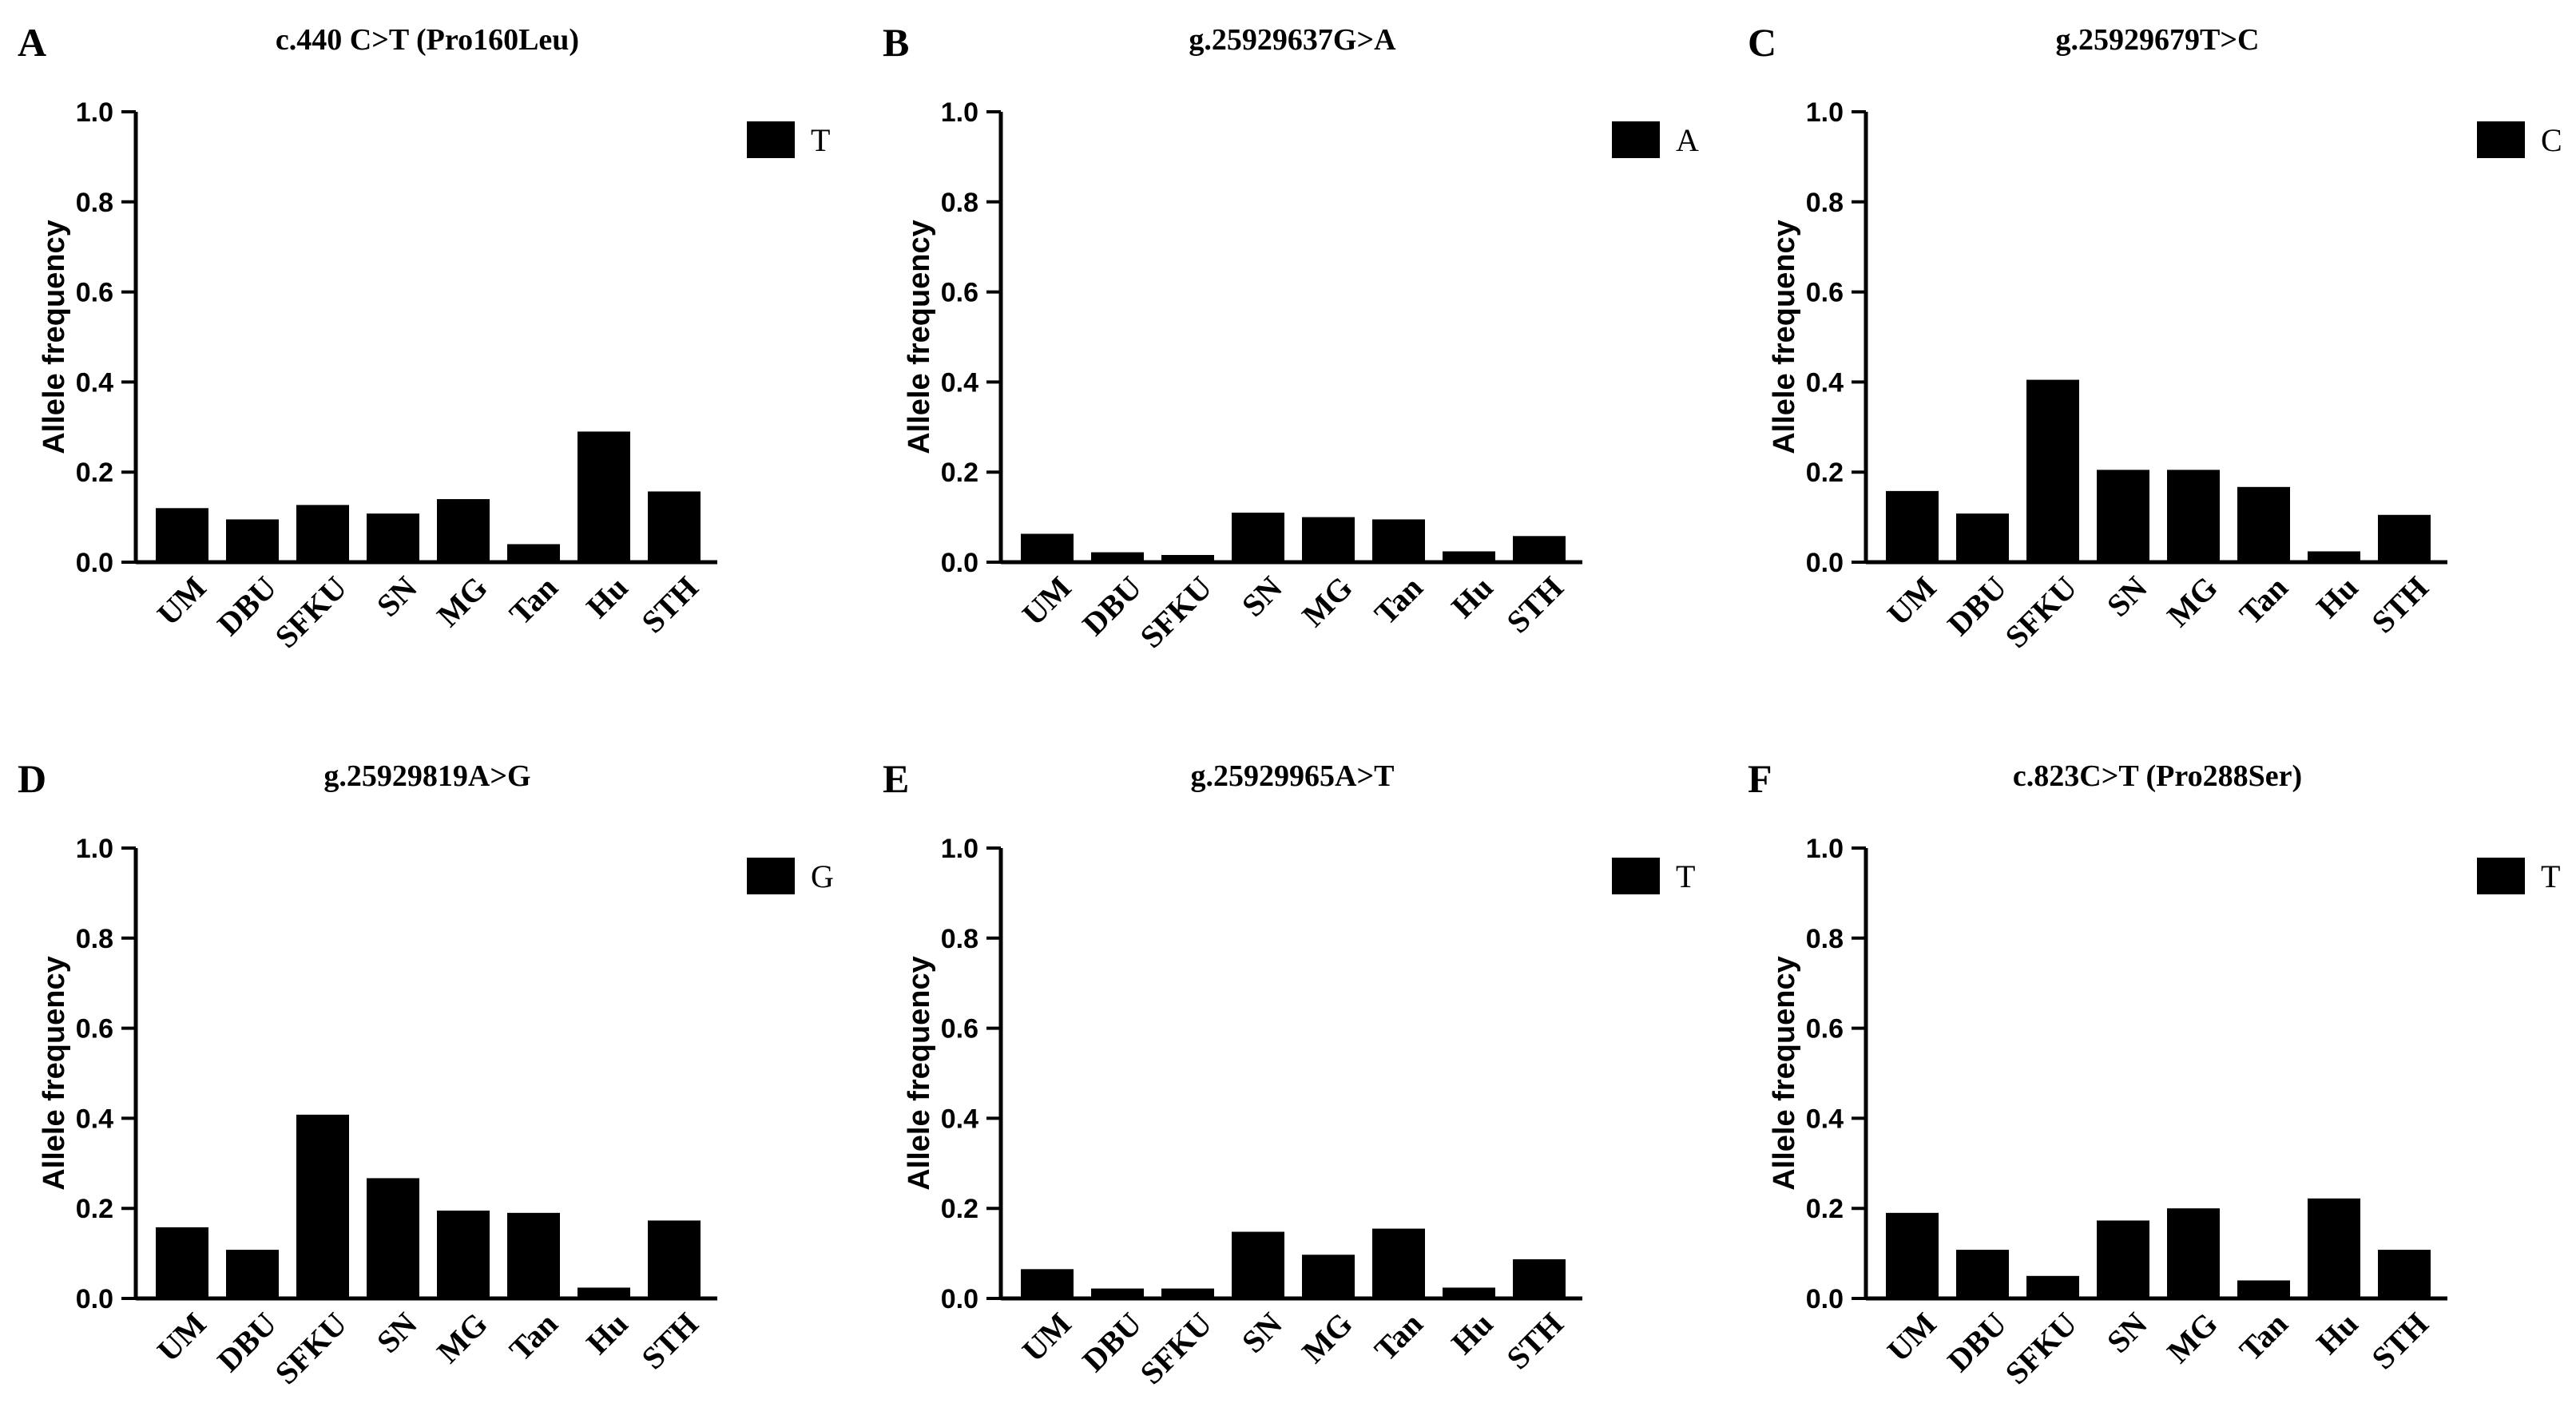 The image size is (2576, 1427). Describe the element at coordinates (426, 776) in the screenshot. I see `chart-title: g.25929819A>G` at that location.